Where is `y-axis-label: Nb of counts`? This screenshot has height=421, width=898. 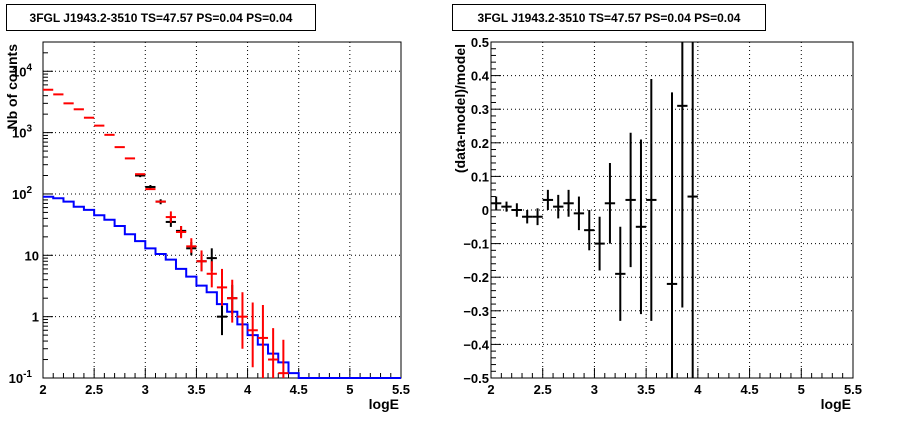 y-axis-label: Nb of counts is located at coordinates (12, 87).